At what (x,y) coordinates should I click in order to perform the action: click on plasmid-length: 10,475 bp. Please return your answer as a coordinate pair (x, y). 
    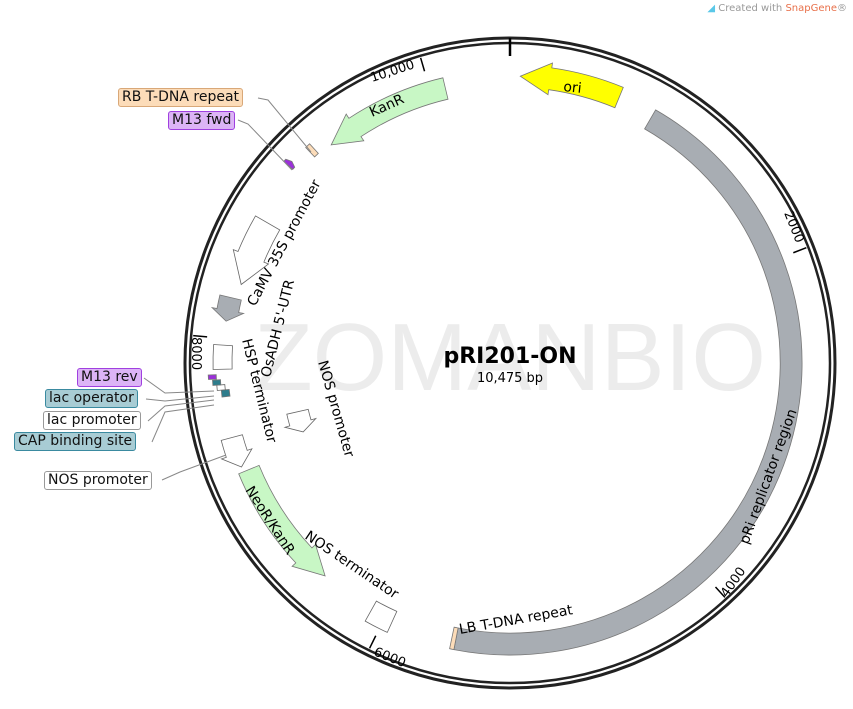
    Looking at the image, I should click on (510, 378).